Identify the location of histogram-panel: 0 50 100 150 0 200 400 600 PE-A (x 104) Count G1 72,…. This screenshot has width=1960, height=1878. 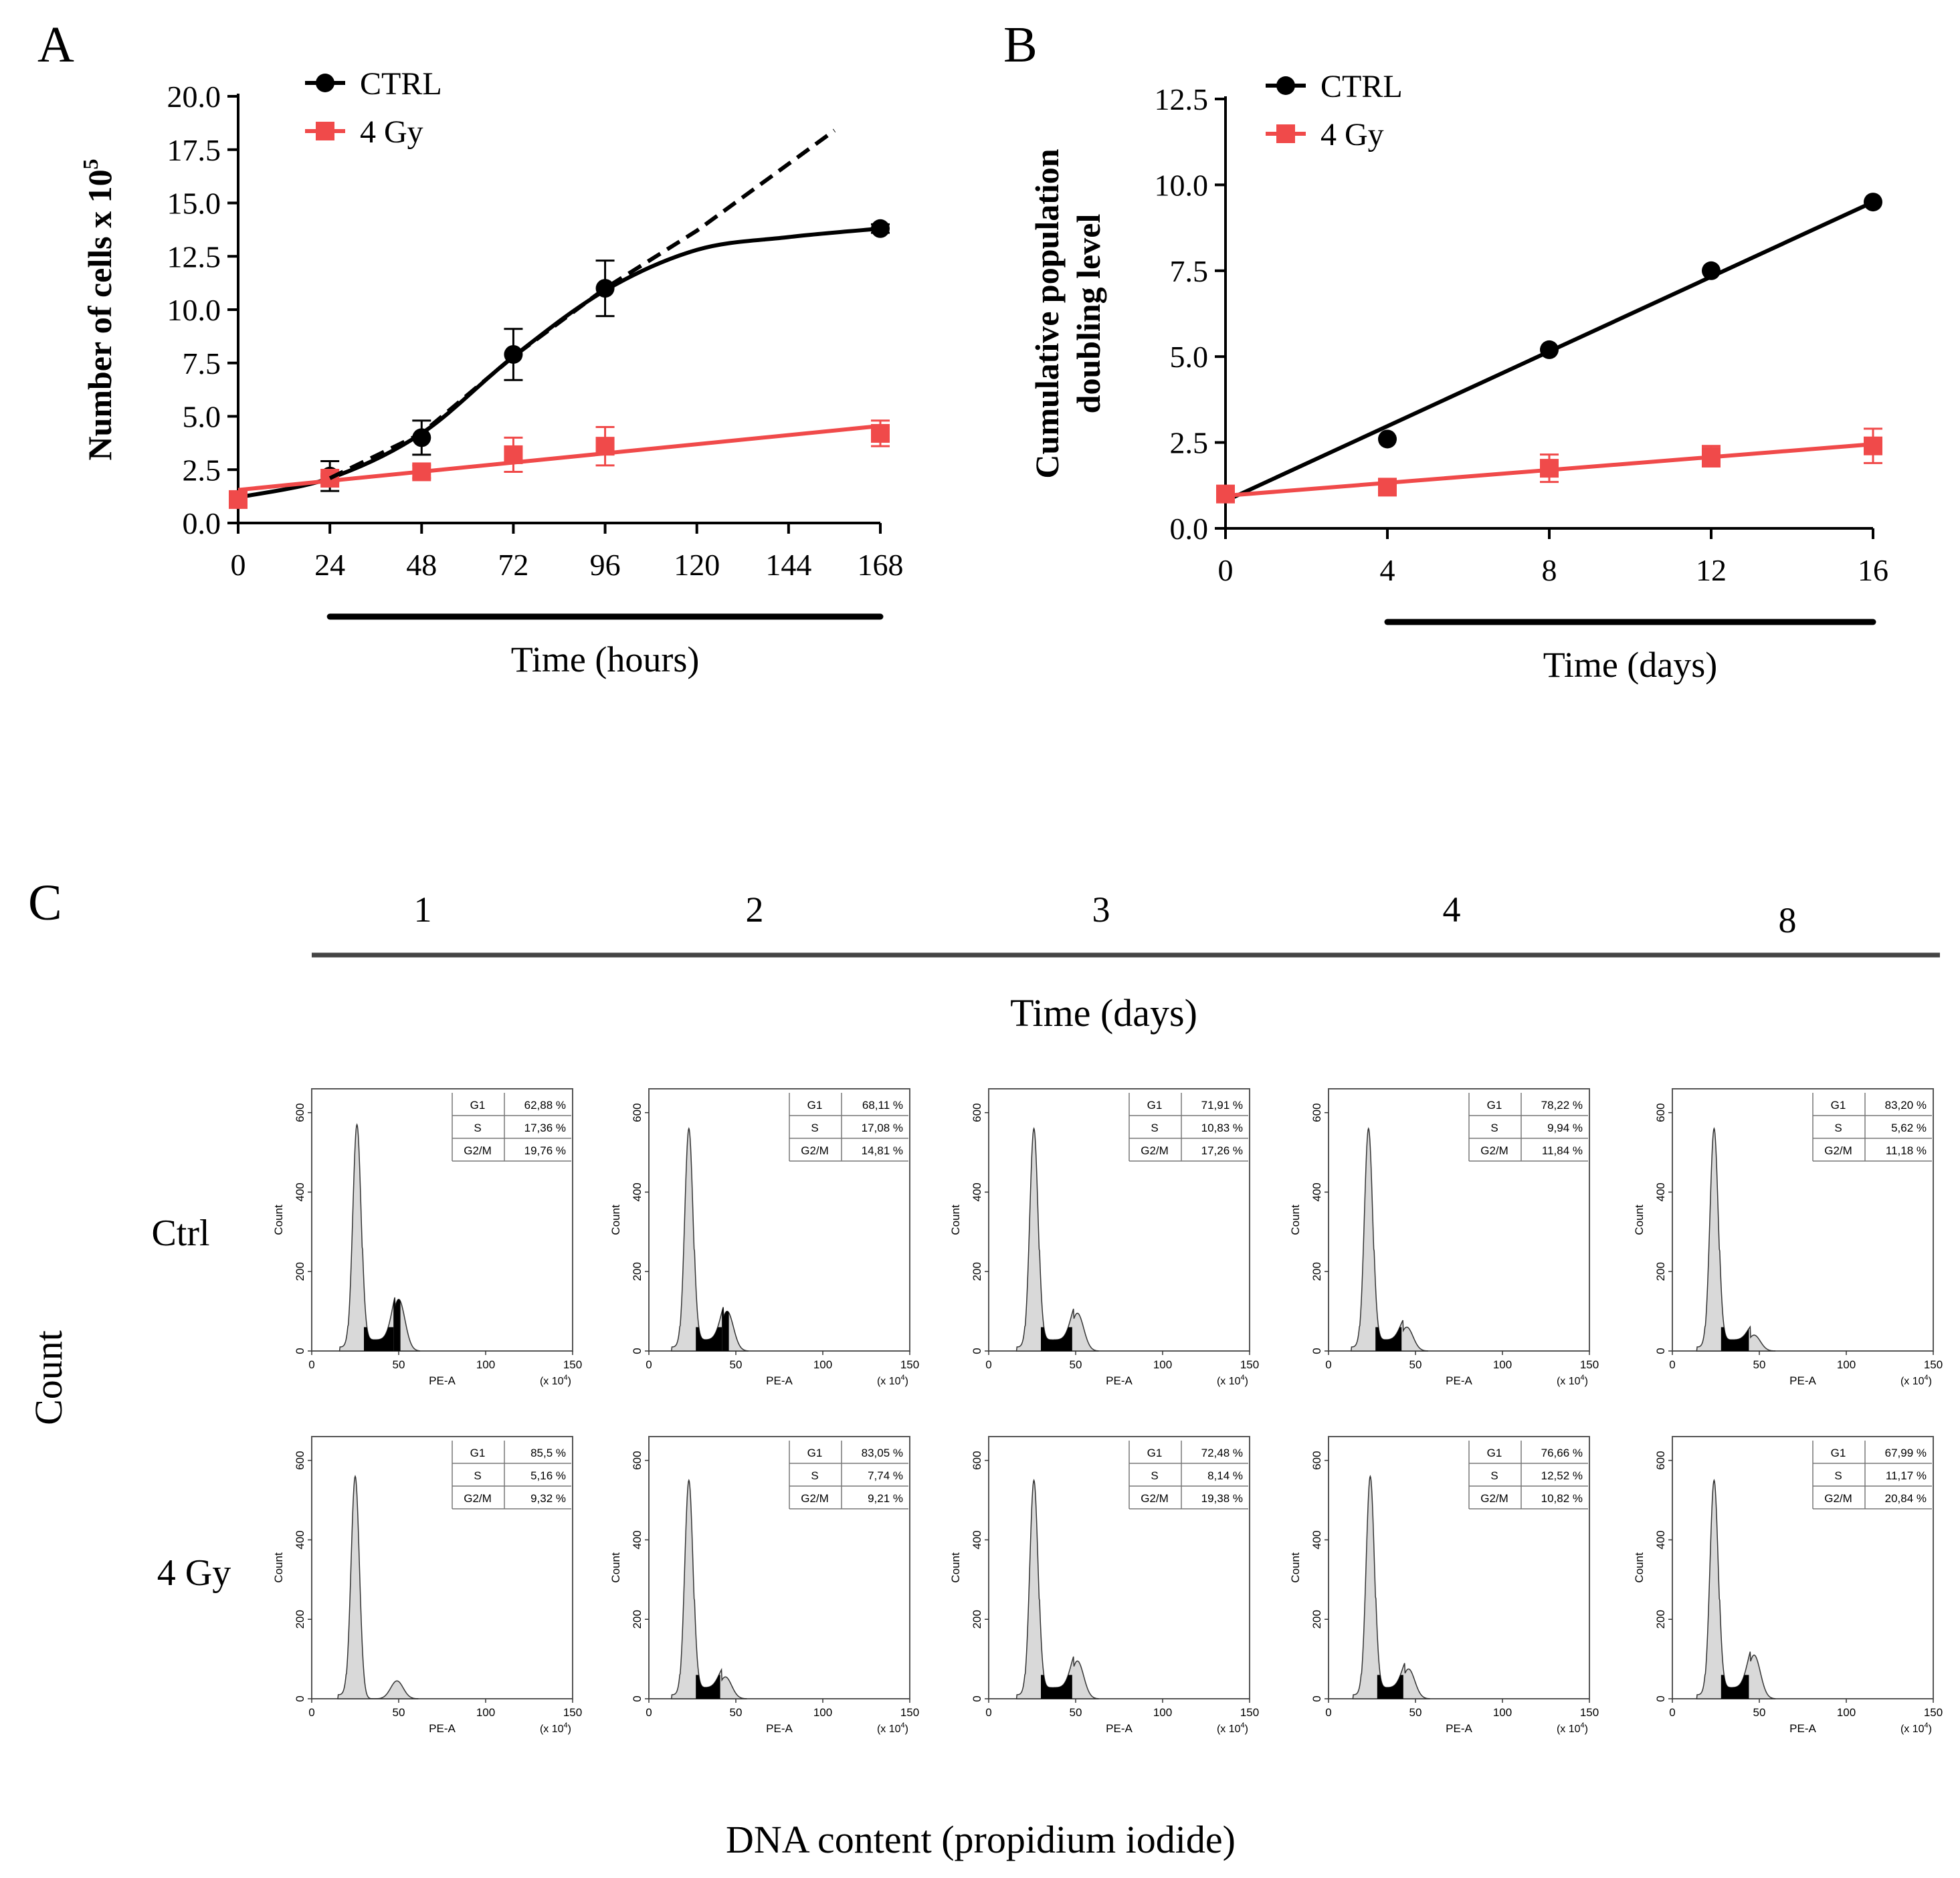
(1104, 1586).